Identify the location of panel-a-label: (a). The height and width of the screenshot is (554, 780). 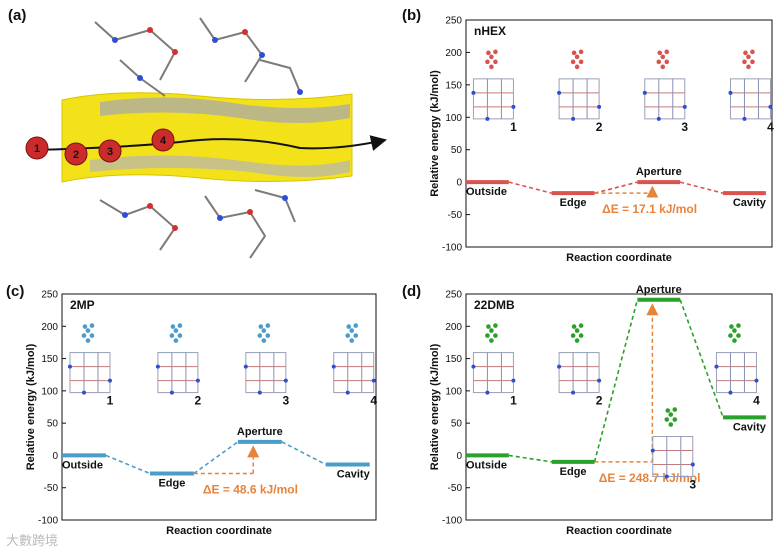
(17, 15).